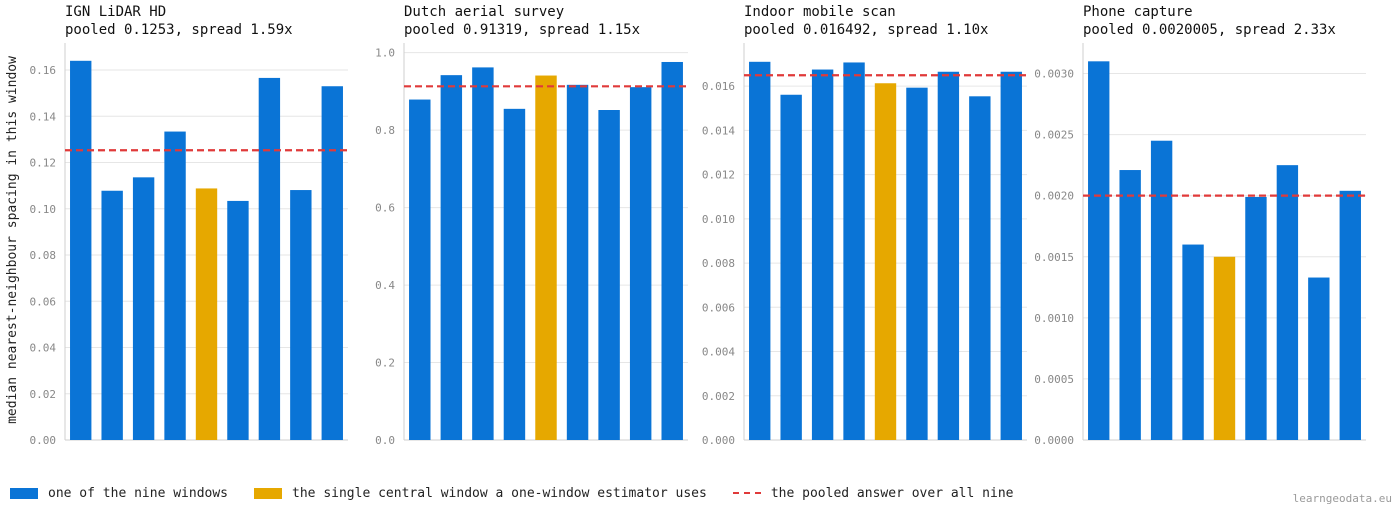  I want to click on y-tick-label: 0.14, so click(43, 116).